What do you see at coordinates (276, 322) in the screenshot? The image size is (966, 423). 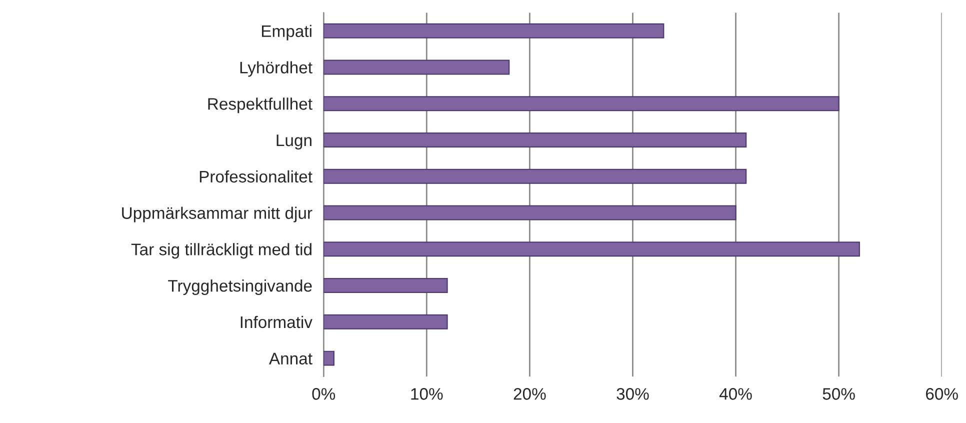 I see `y-tick-label: Informativ` at bounding box center [276, 322].